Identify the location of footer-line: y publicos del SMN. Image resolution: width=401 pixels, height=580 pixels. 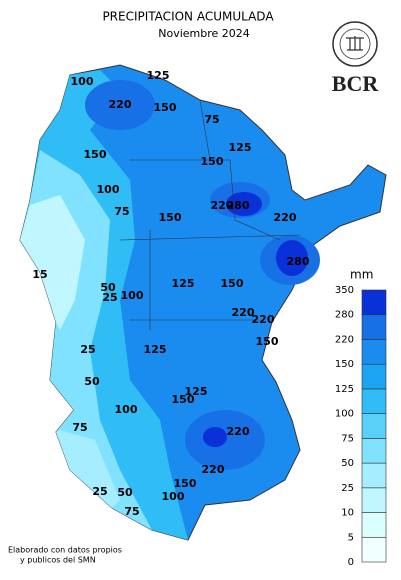
(58, 560).